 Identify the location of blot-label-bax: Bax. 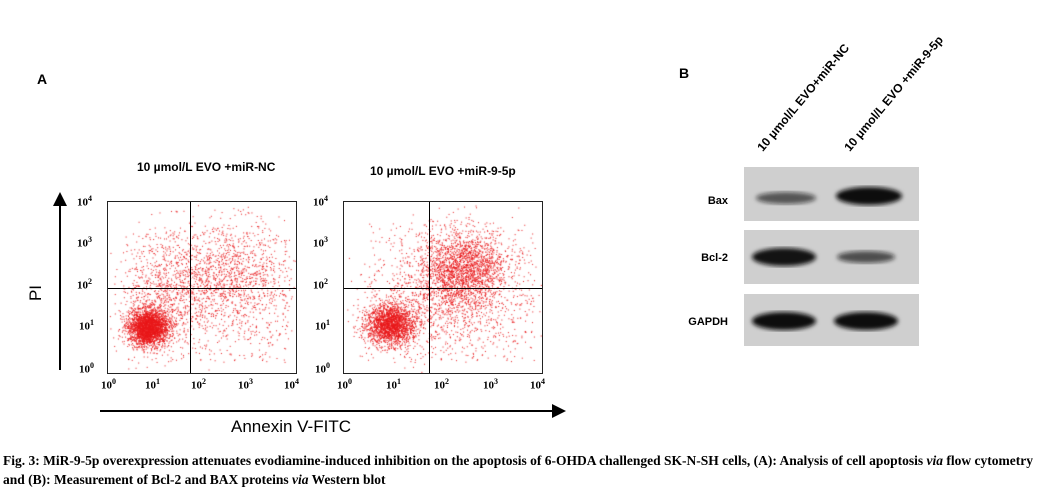
(717, 201).